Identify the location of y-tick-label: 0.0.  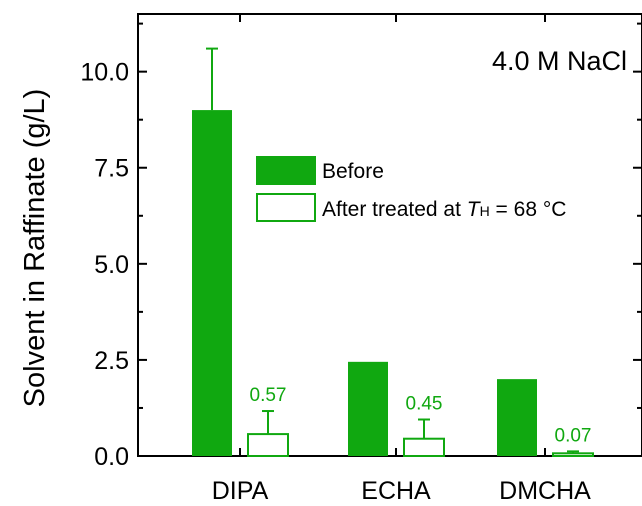
(111, 457).